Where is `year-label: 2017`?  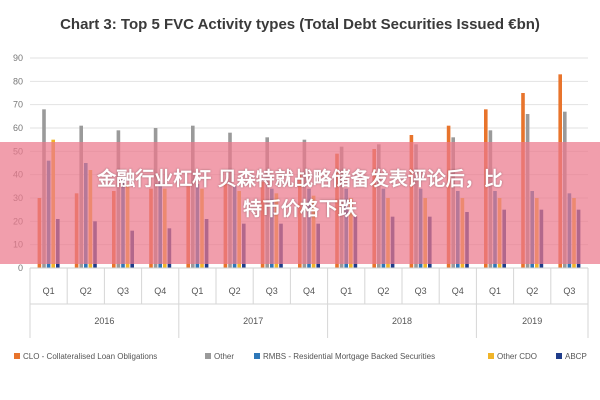
year-label: 2017 is located at coordinates (253, 321).